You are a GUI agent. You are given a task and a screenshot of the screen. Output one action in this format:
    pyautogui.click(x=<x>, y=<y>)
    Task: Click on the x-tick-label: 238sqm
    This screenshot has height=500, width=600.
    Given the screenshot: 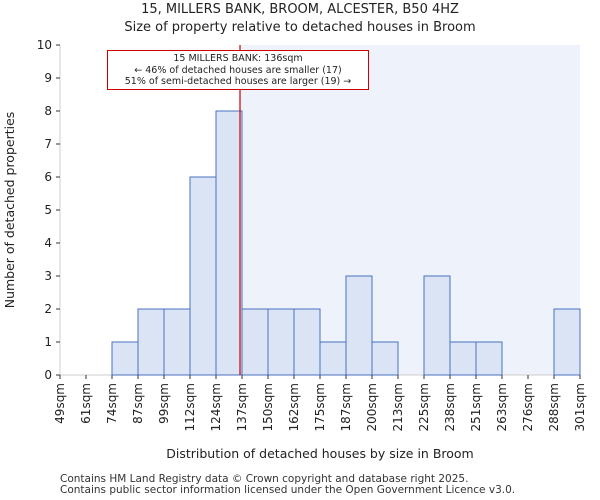 What is the action you would take?
    pyautogui.click(x=450, y=407)
    